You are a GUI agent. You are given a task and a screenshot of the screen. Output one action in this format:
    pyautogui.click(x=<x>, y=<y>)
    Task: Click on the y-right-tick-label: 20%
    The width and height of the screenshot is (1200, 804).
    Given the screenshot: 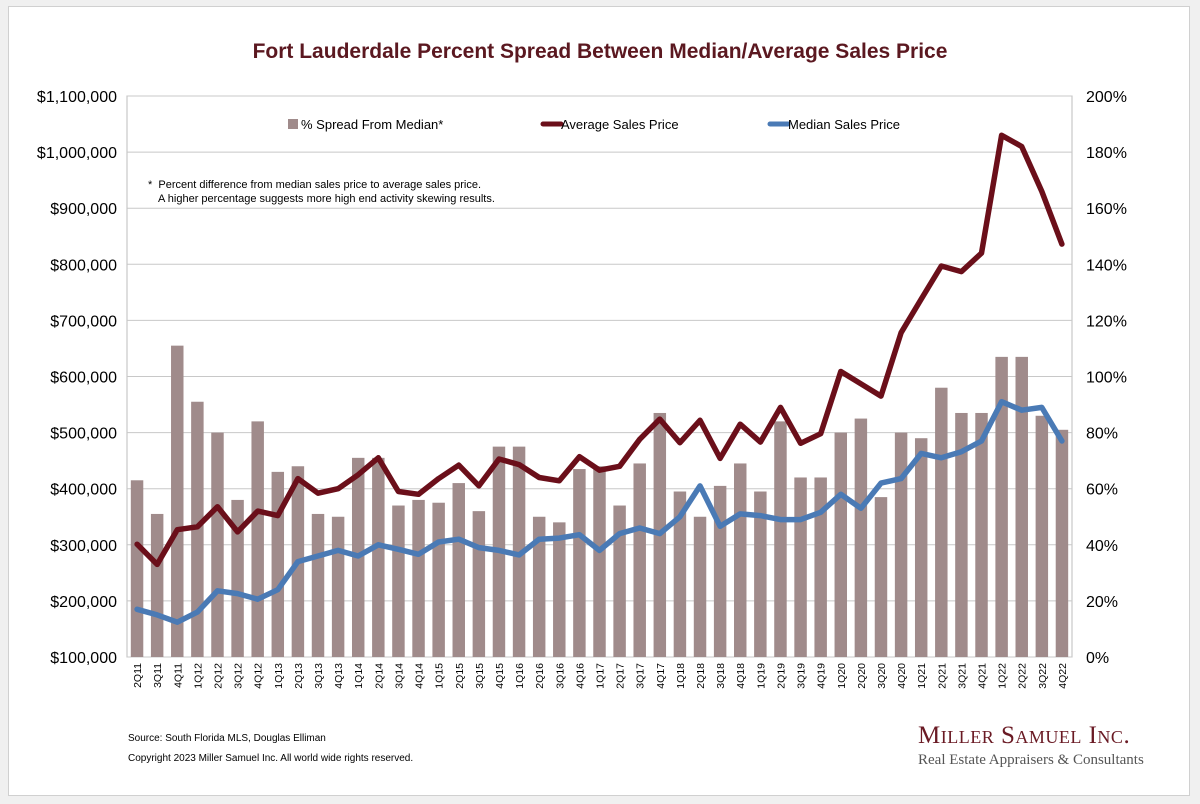 What is the action you would take?
    pyautogui.click(x=1102, y=602)
    